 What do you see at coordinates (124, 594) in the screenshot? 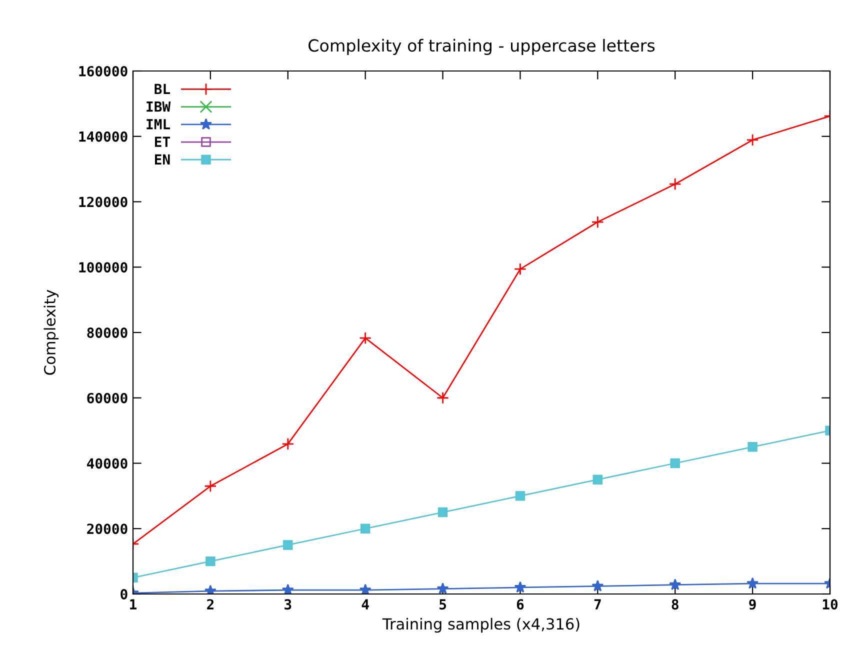
I see `y-tick-label: 0` at bounding box center [124, 594].